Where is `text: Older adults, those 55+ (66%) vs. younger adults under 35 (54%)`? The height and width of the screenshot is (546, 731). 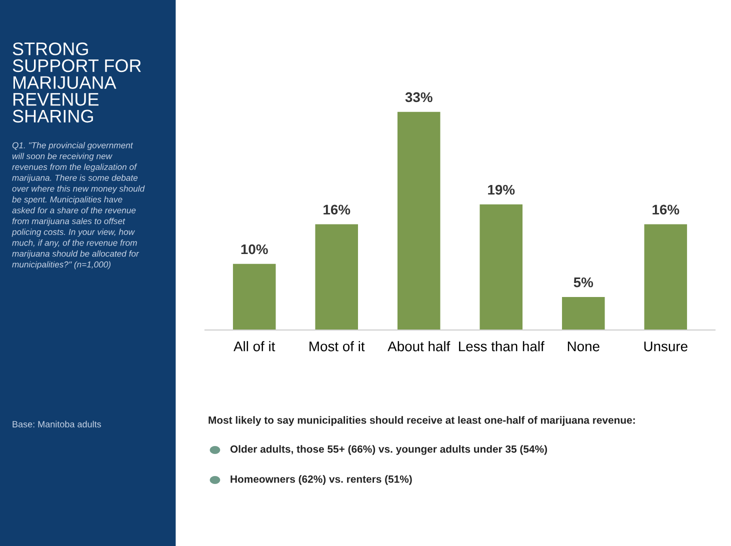
text: Older adults, those 55+ (66%) vs. younger adults under 35 (54%) is located at coordinates (388, 450).